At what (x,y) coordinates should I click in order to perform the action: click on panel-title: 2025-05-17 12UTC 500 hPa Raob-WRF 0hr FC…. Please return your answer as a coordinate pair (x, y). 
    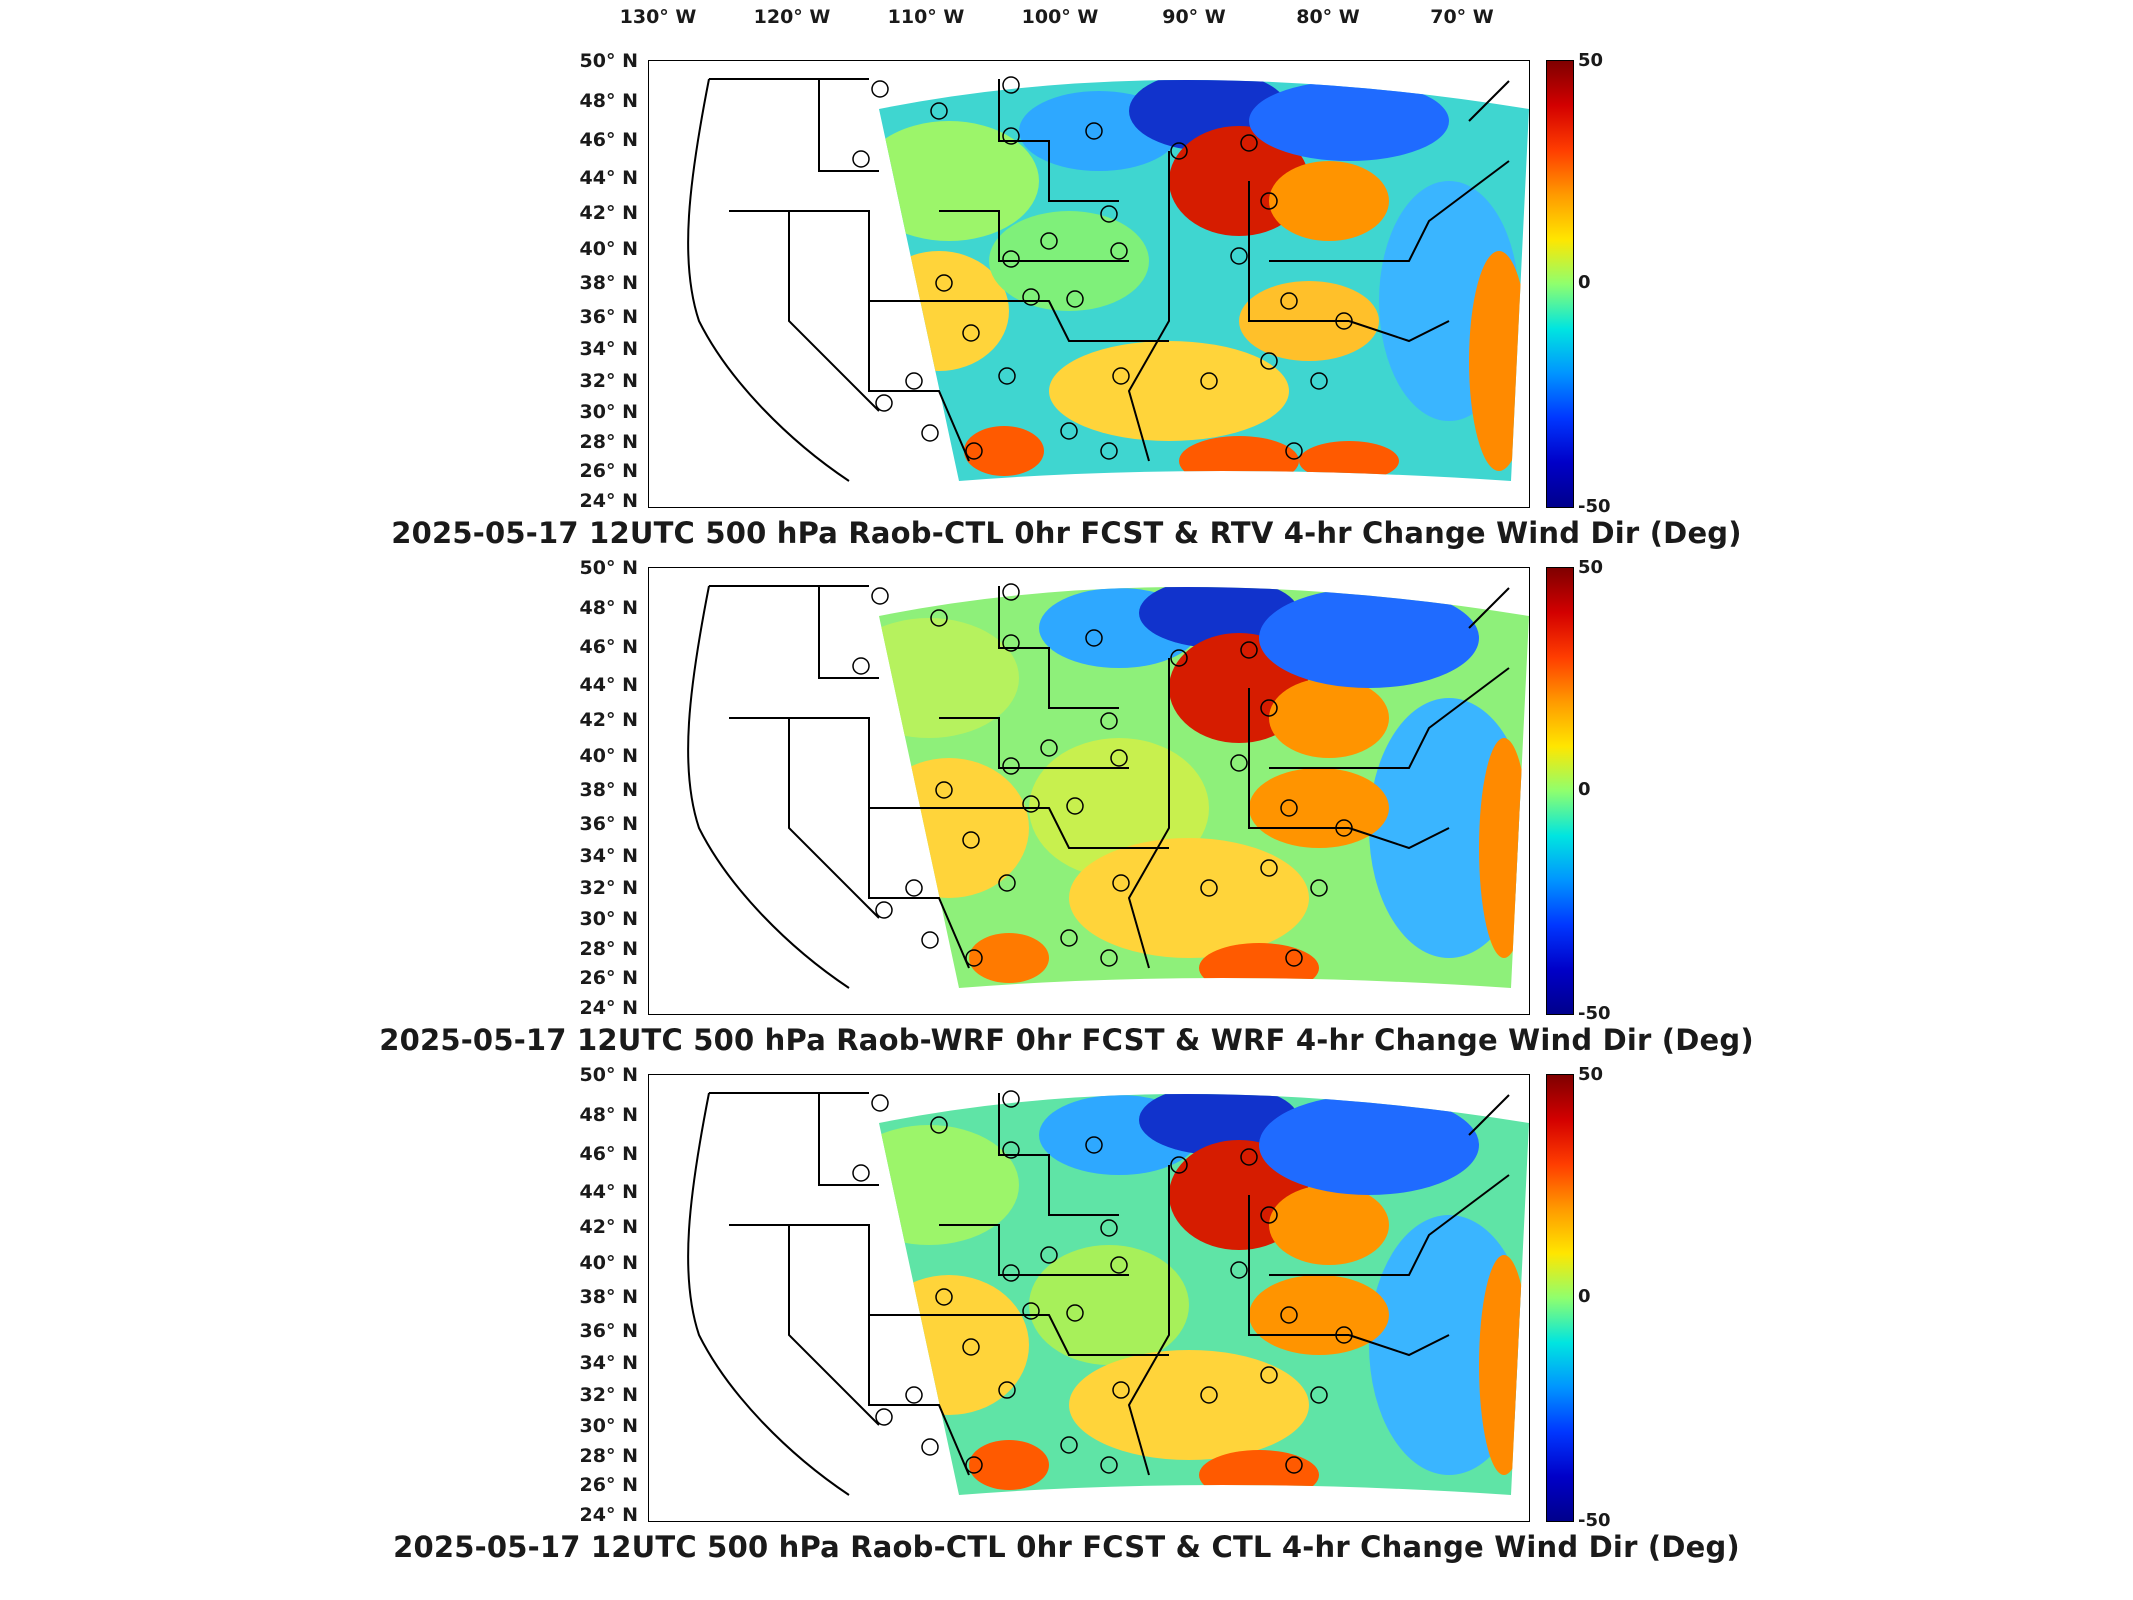
    Looking at the image, I should click on (1066, 1040).